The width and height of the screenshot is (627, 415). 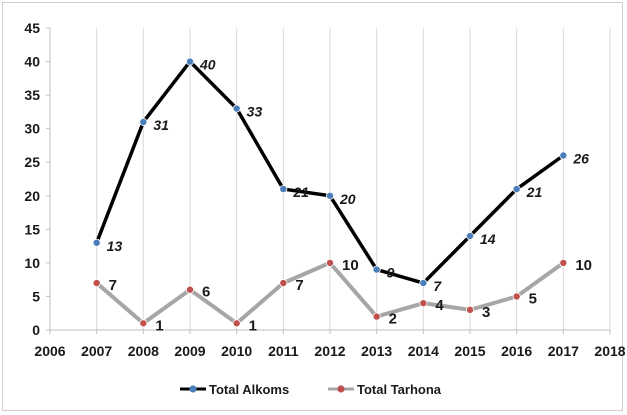 I want to click on data-label-alkoms: 14, so click(x=488, y=239).